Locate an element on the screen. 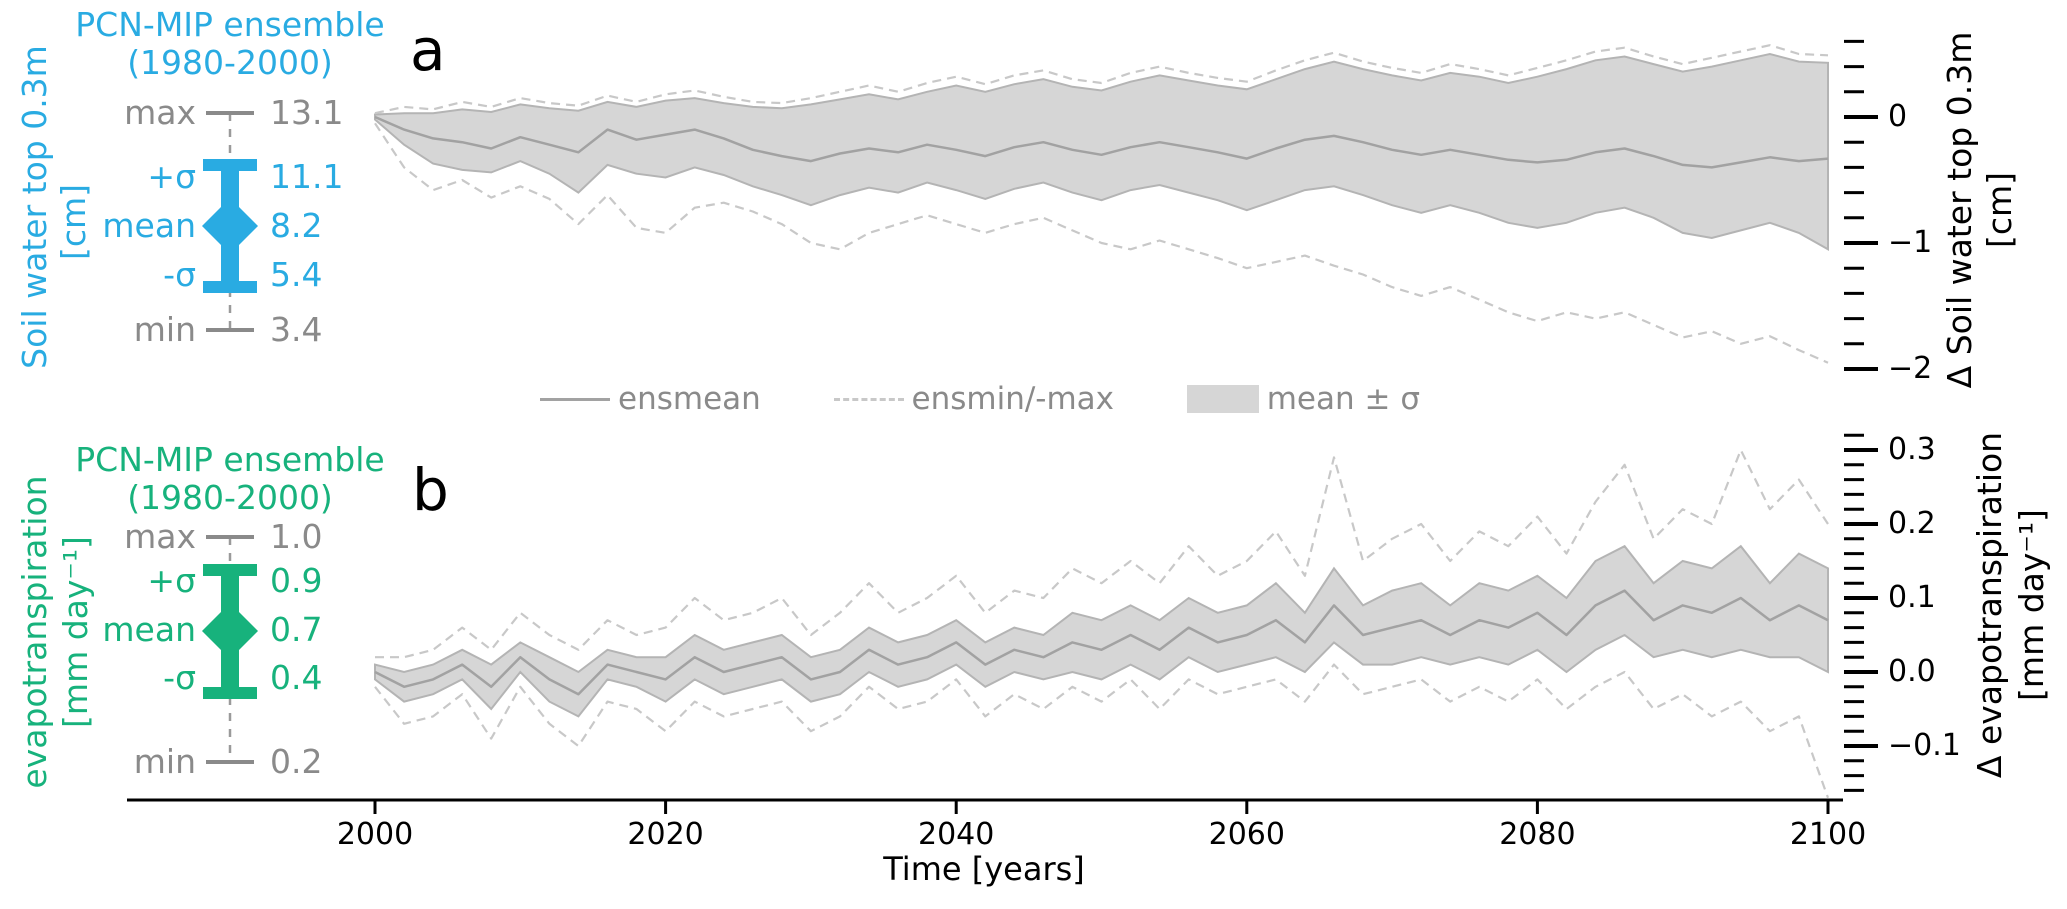 This screenshot has width=2067, height=909. panel-b-mean-label: mean is located at coordinates (149, 629).